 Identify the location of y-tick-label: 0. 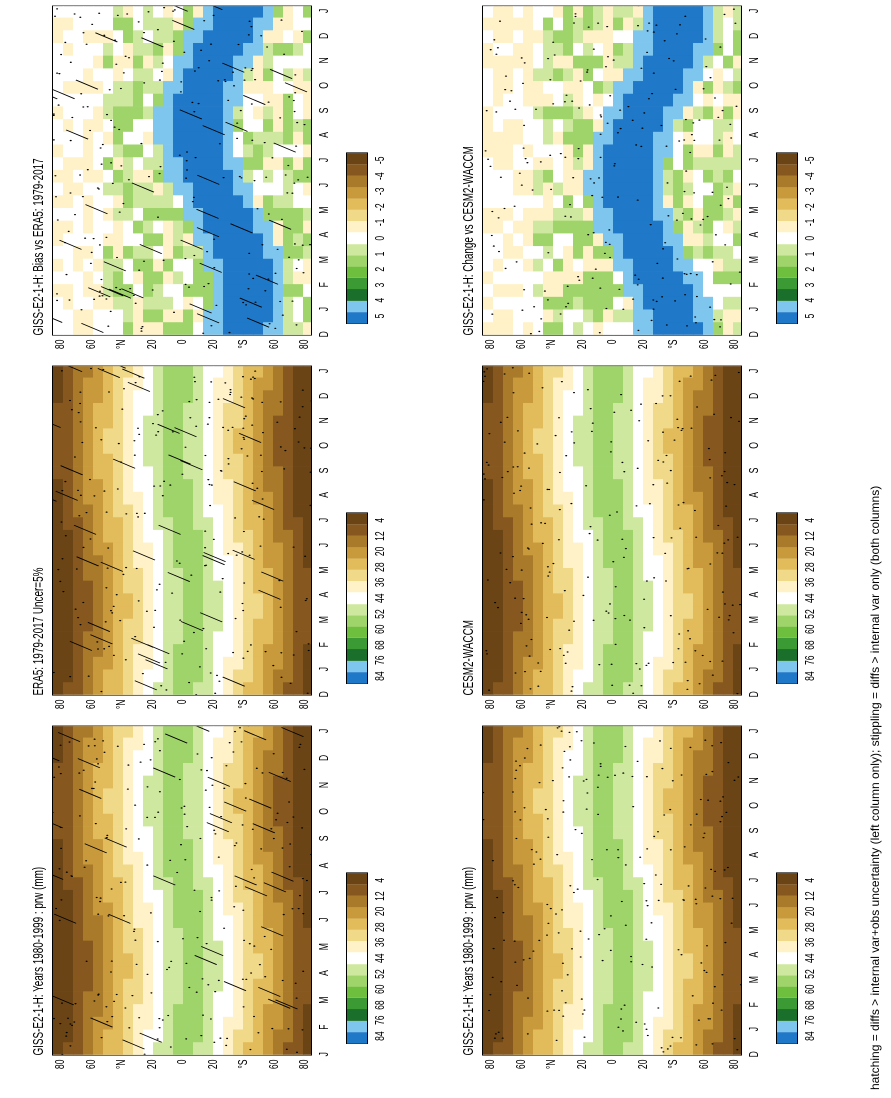
(181, 1062).